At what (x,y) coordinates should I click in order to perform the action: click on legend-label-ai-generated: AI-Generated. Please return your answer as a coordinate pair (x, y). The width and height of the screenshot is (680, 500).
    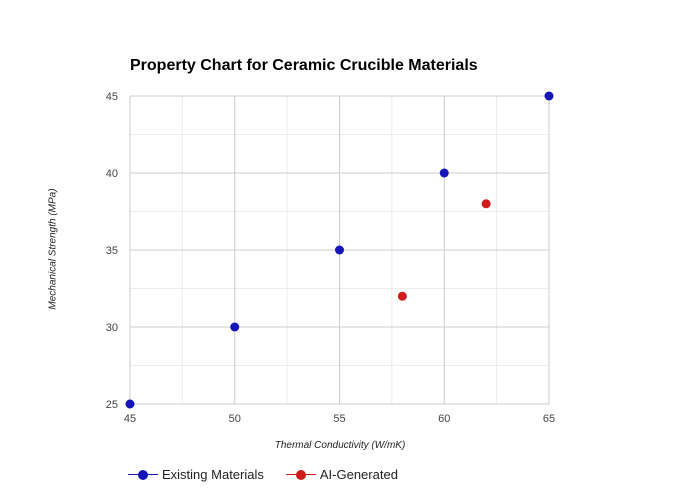
    Looking at the image, I should click on (358, 474).